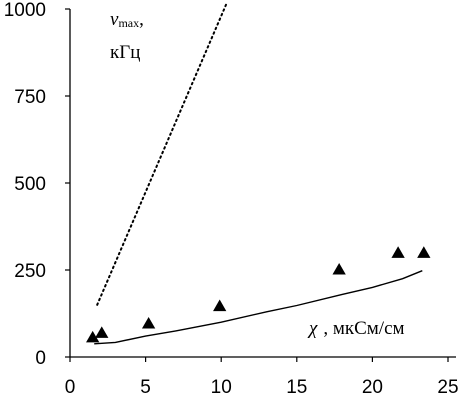 The height and width of the screenshot is (405, 458). Describe the element at coordinates (141, 19) in the screenshot. I see `y-axis-label-comma: ,` at that location.